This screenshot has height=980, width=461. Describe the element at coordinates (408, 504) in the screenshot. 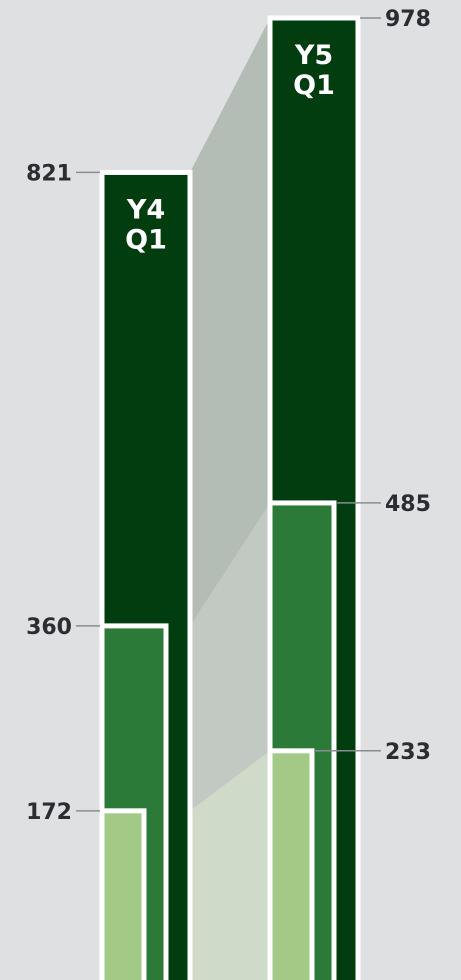

I see `value-label: 485` at that location.